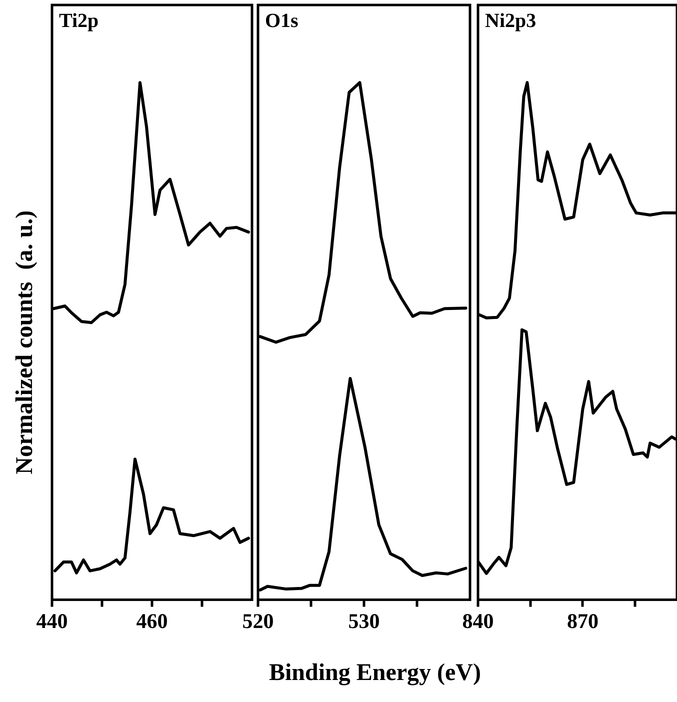  What do you see at coordinates (510, 21) in the screenshot?
I see `chart-title: Ni2p3` at bounding box center [510, 21].